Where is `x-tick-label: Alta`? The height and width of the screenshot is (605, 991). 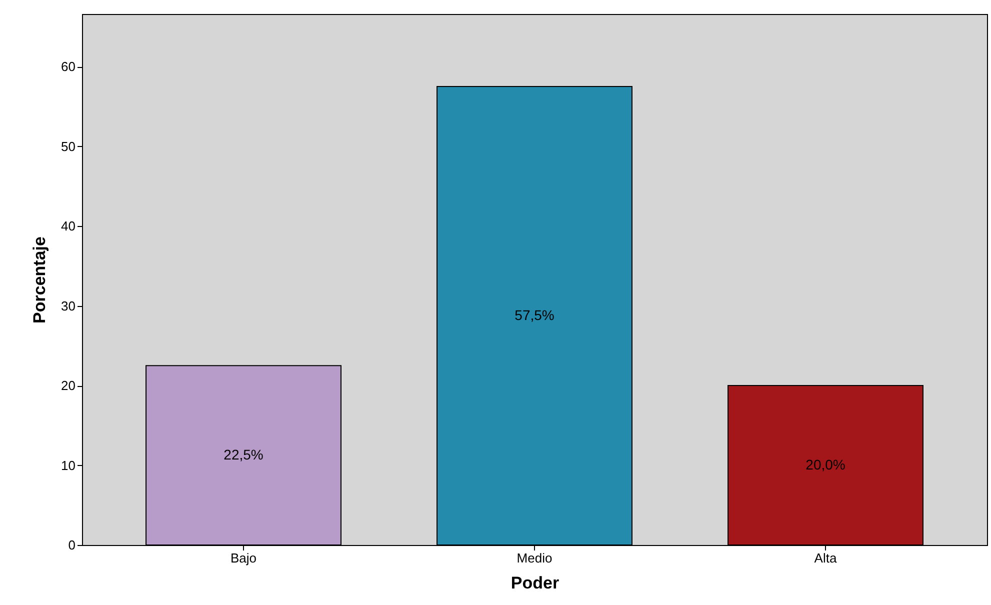 x-tick-label: Alta is located at coordinates (826, 558).